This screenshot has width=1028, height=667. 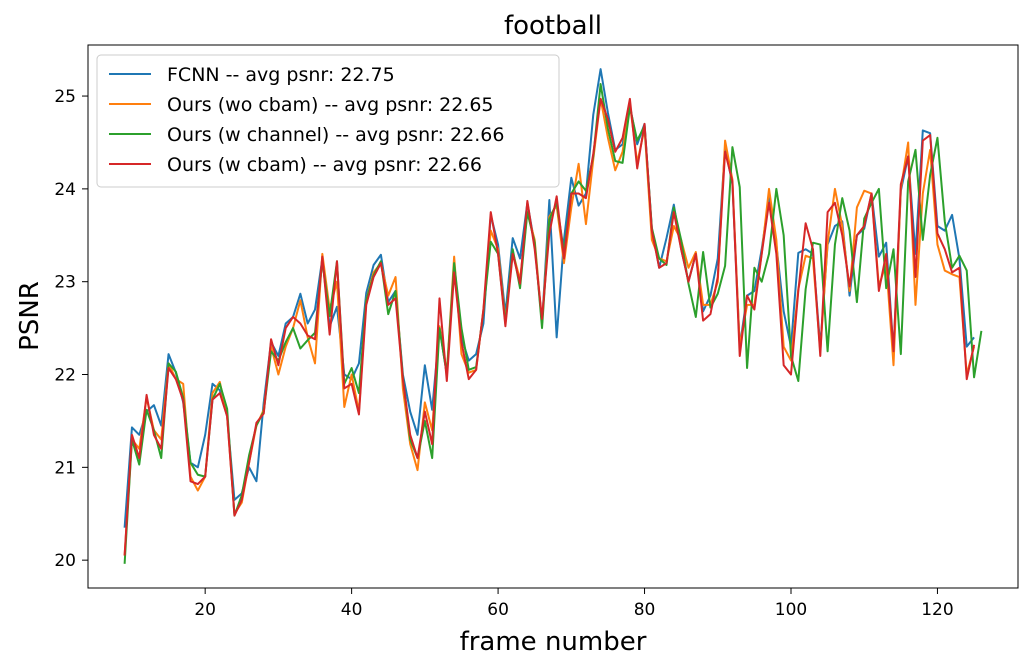 I want to click on y-tick-label: 25, so click(x=65, y=97).